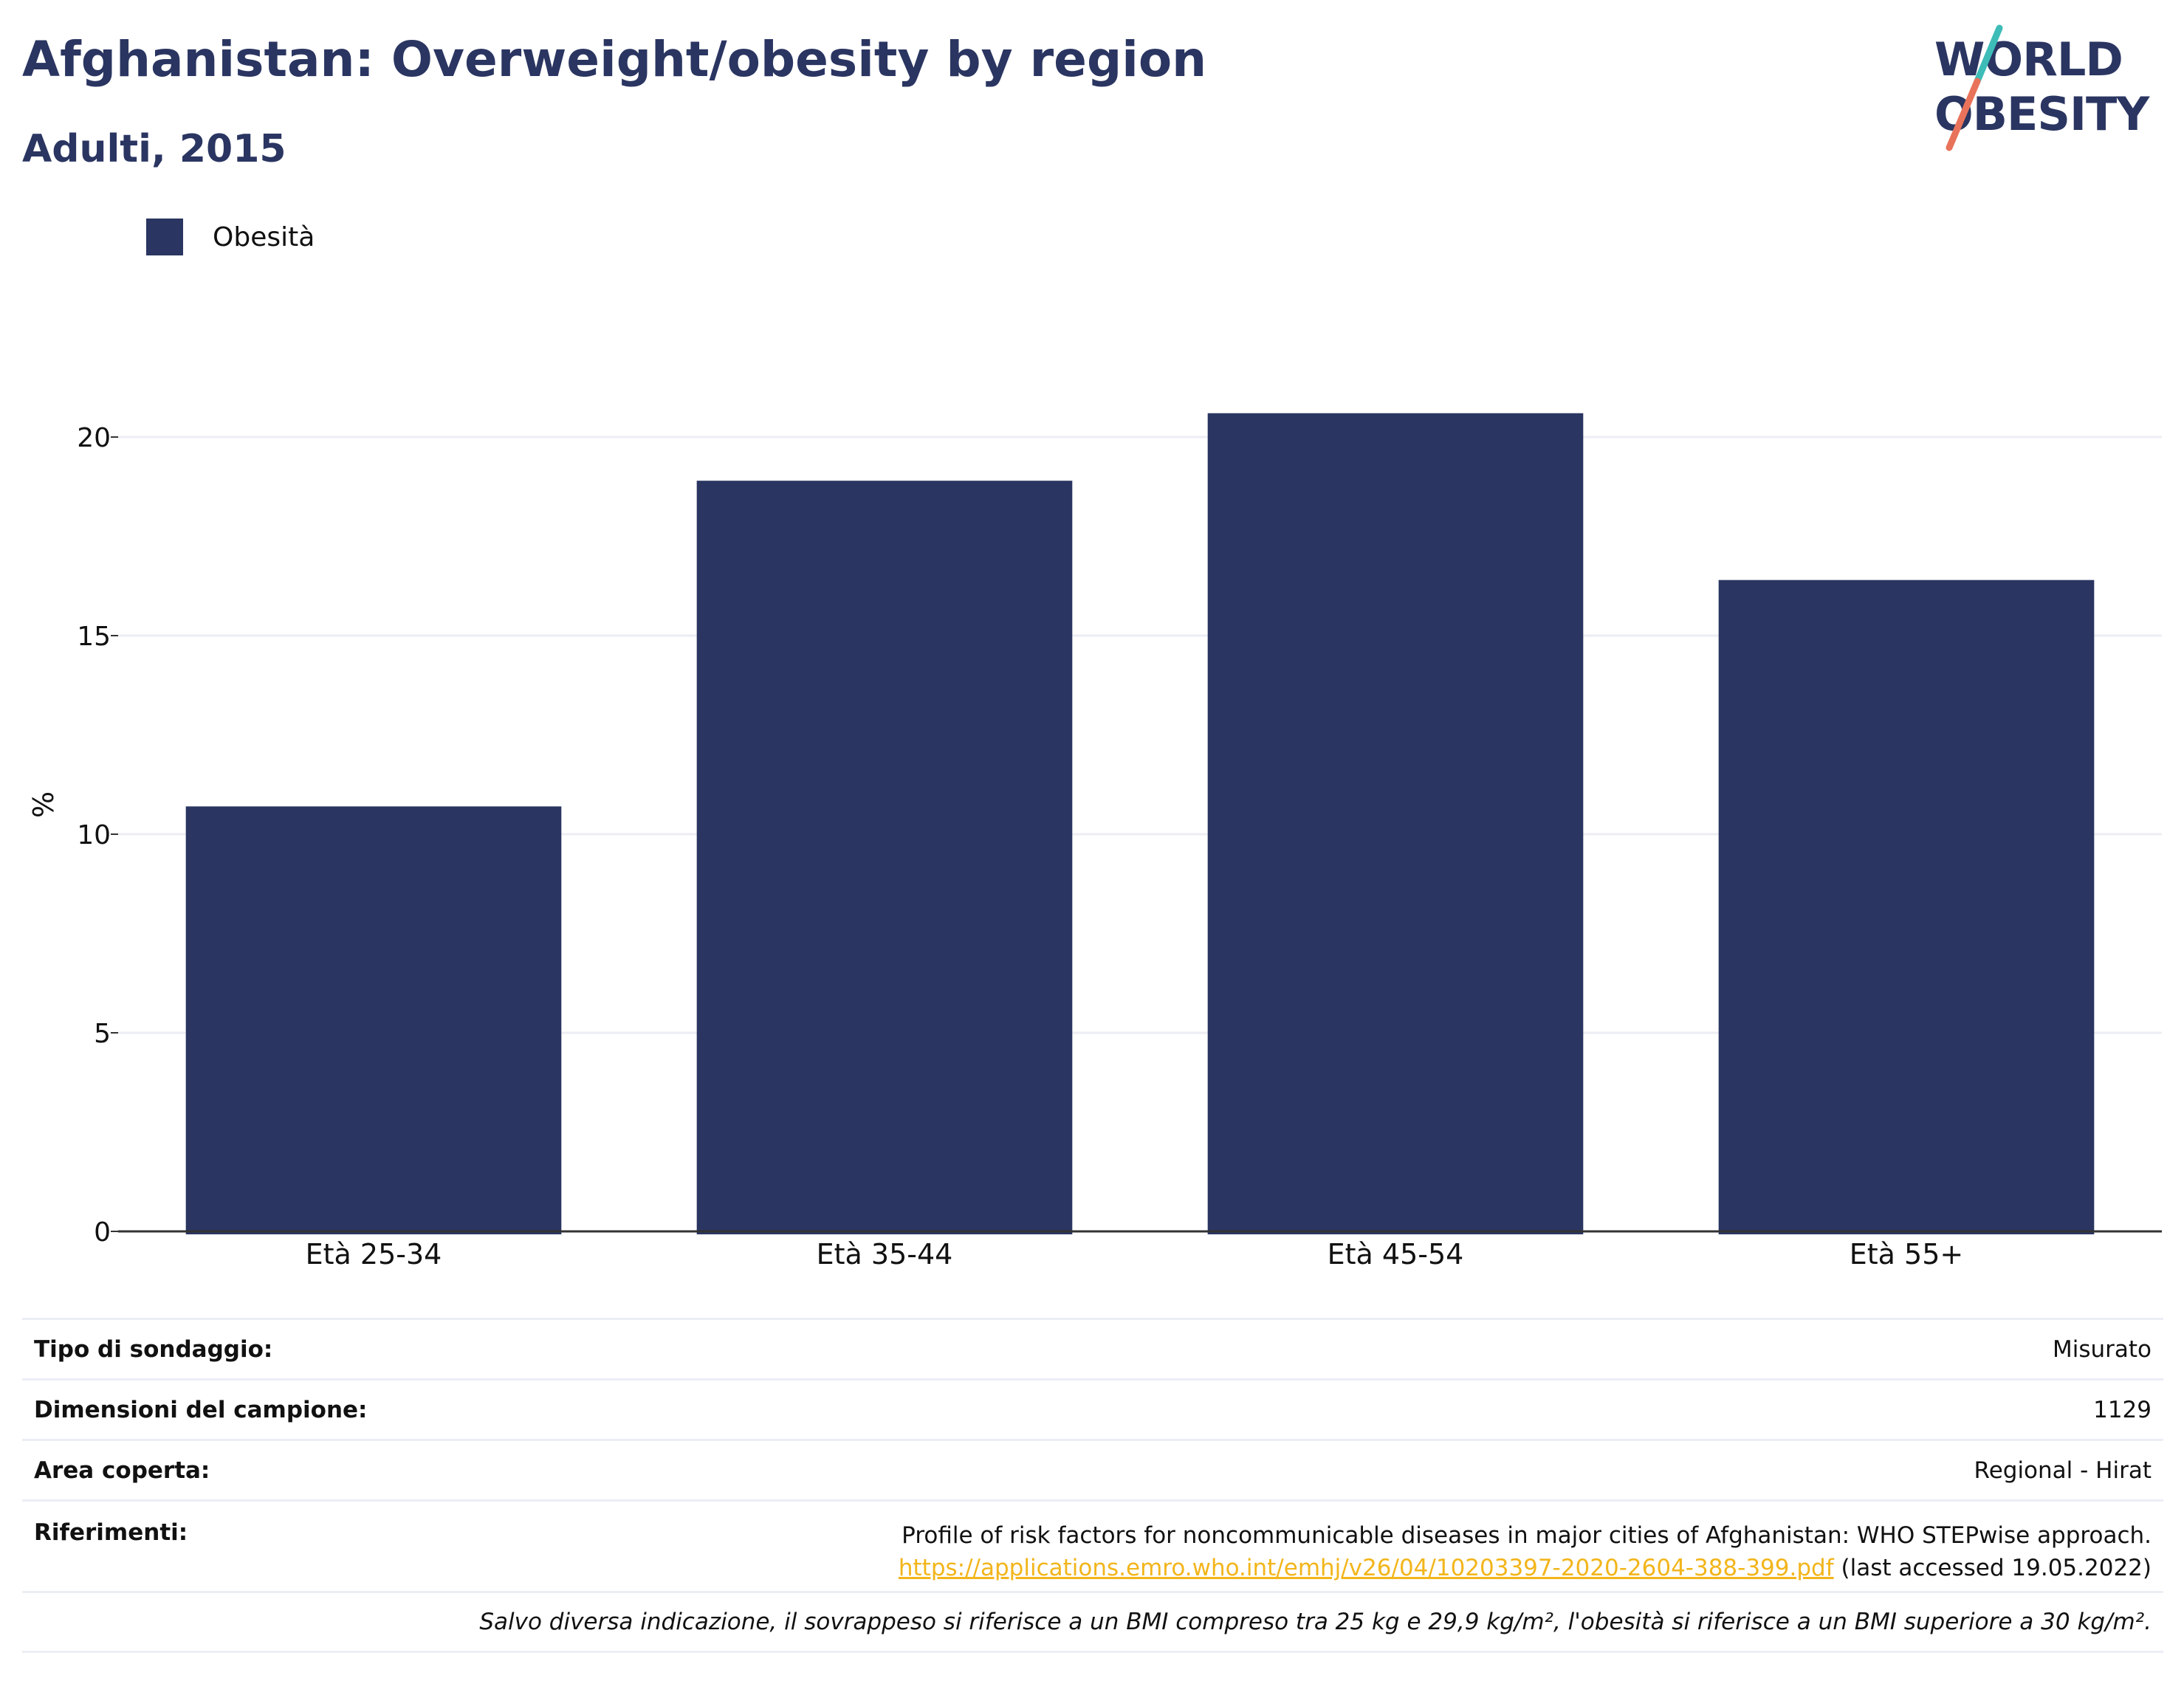 This screenshot has height=1695, width=2184. What do you see at coordinates (94, 835) in the screenshot?
I see `y-tick-label: 10` at bounding box center [94, 835].